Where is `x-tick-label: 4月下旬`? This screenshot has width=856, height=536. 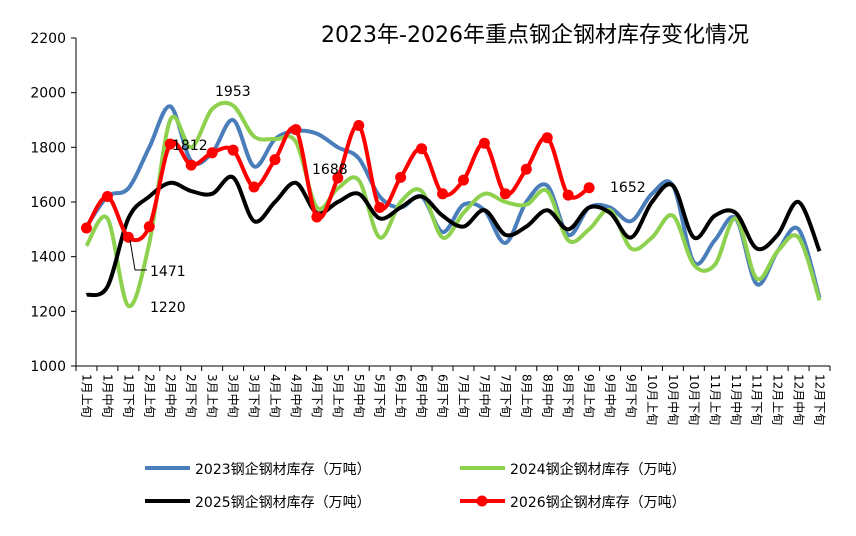 x-tick-label: 4月下旬 is located at coordinates (317, 396).